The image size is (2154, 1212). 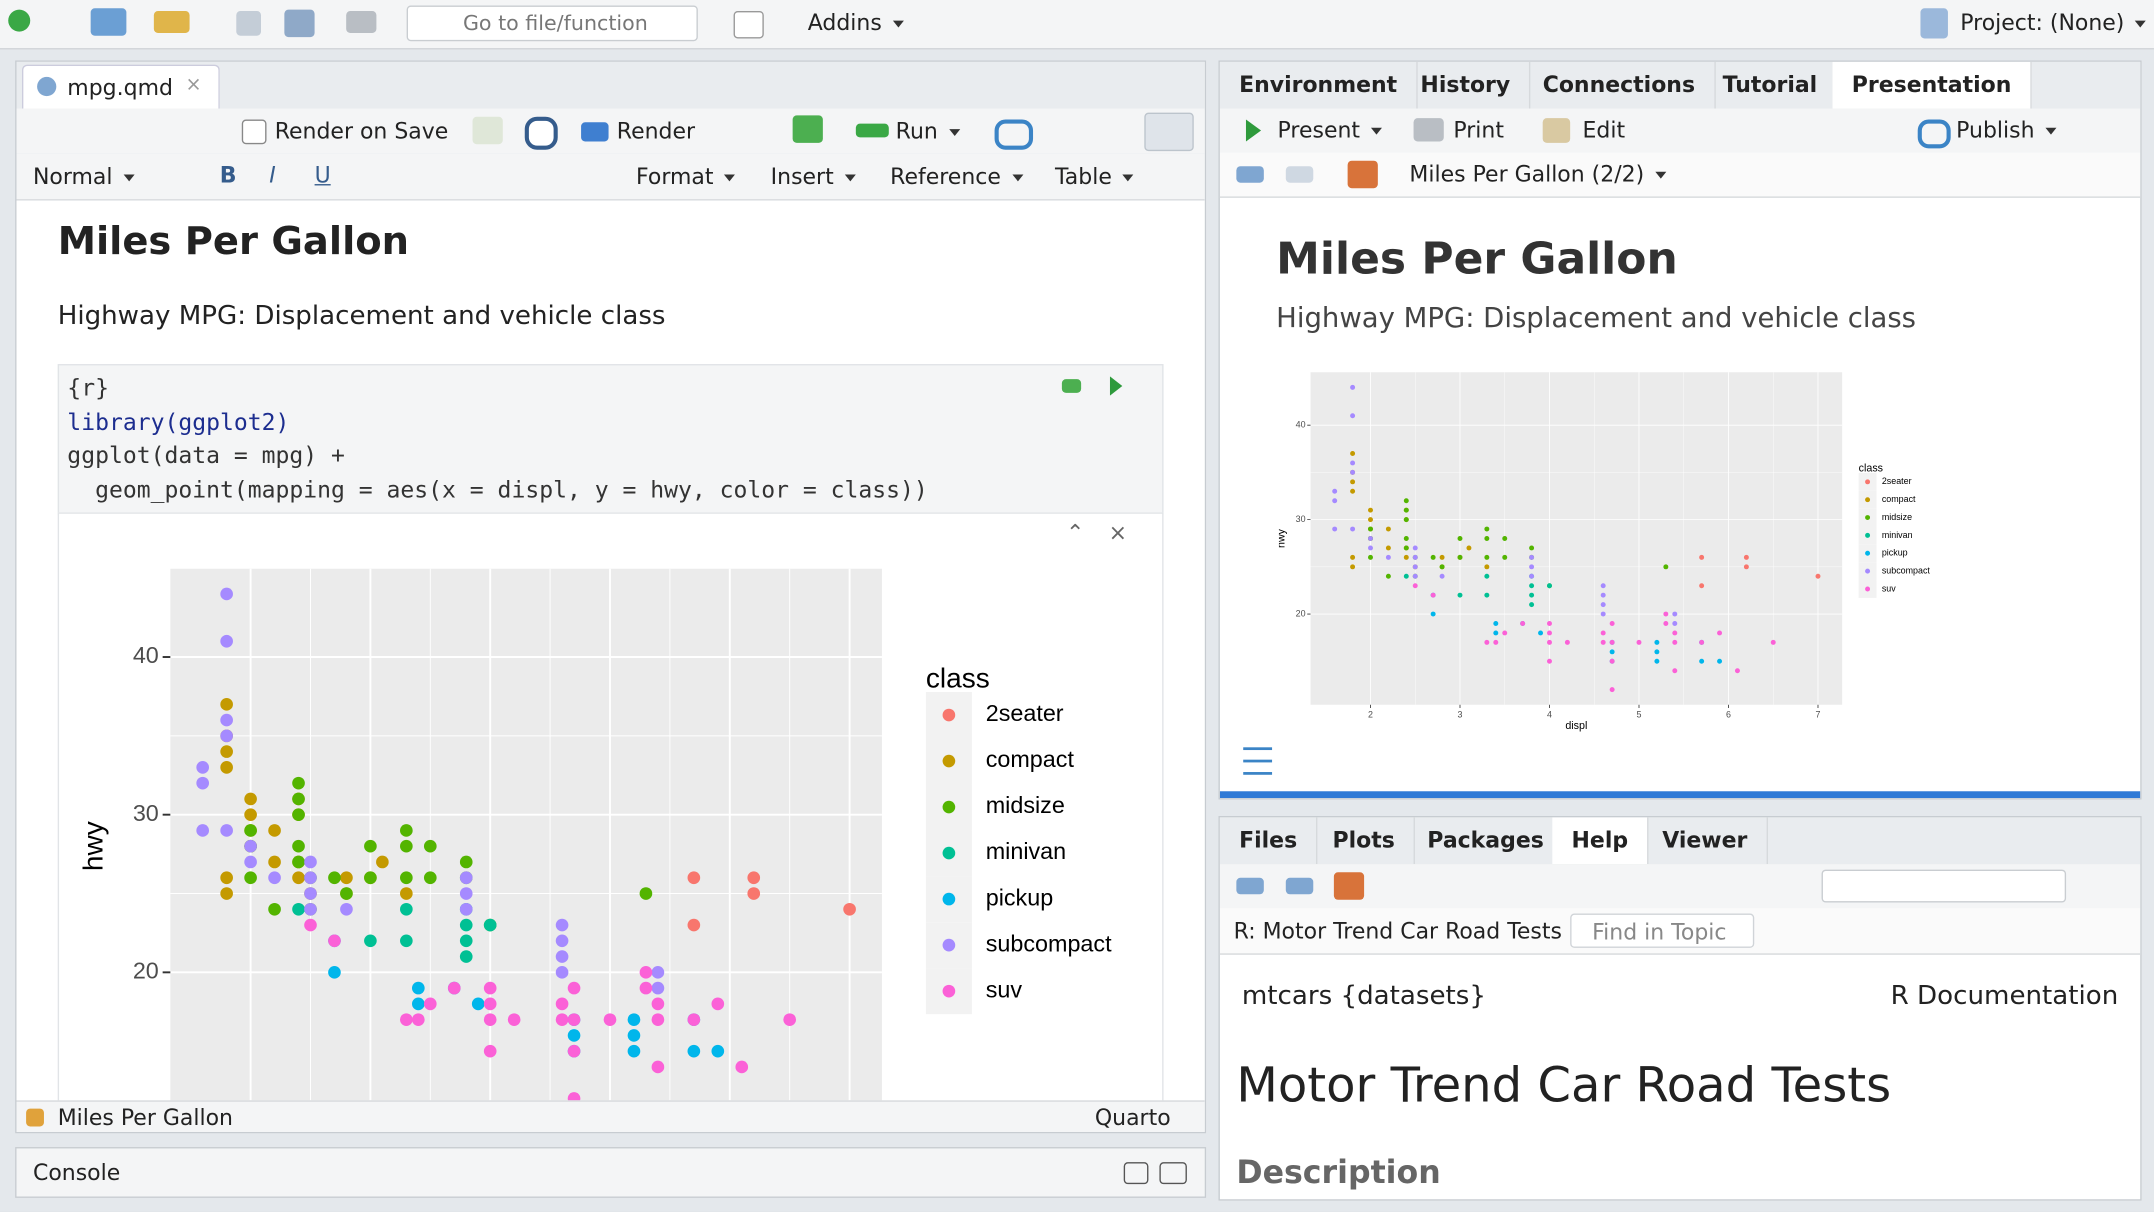 What do you see at coordinates (1168, 132) in the screenshot?
I see `visual-mode-toggle` at bounding box center [1168, 132].